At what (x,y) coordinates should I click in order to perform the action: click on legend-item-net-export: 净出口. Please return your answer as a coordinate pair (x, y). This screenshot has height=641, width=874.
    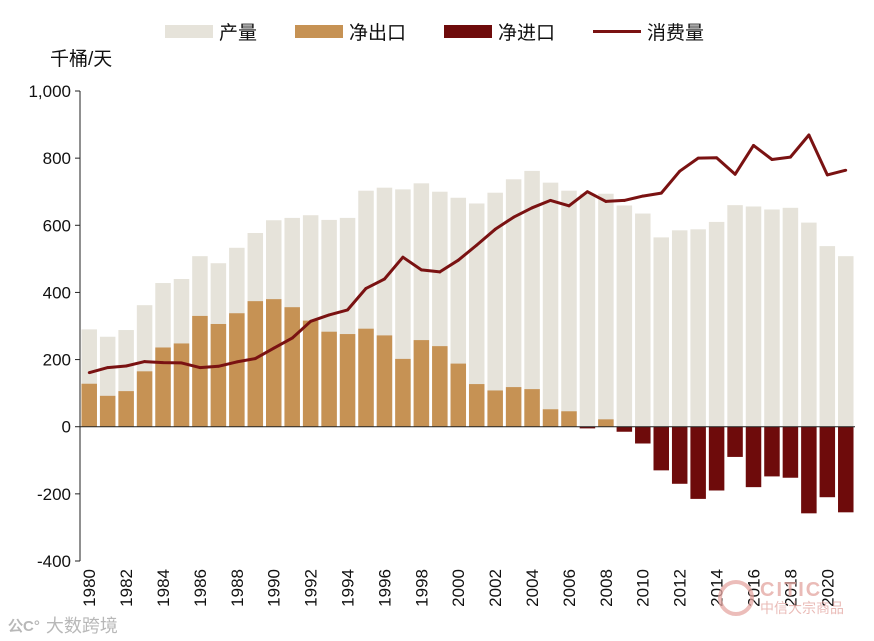
    Looking at the image, I should click on (350, 31).